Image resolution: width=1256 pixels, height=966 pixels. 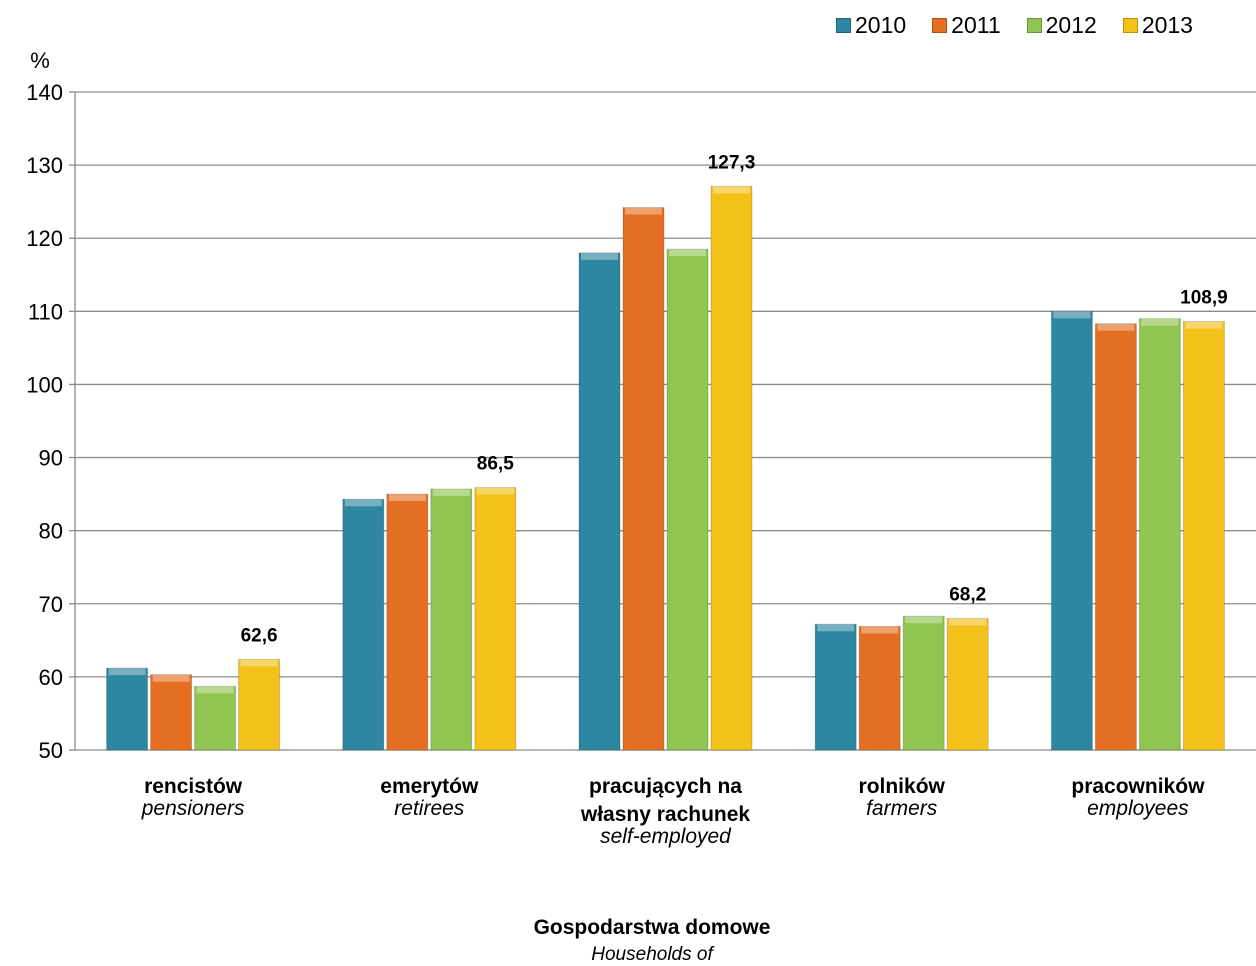 What do you see at coordinates (259, 635) in the screenshot?
I see `data-label: 62,6` at bounding box center [259, 635].